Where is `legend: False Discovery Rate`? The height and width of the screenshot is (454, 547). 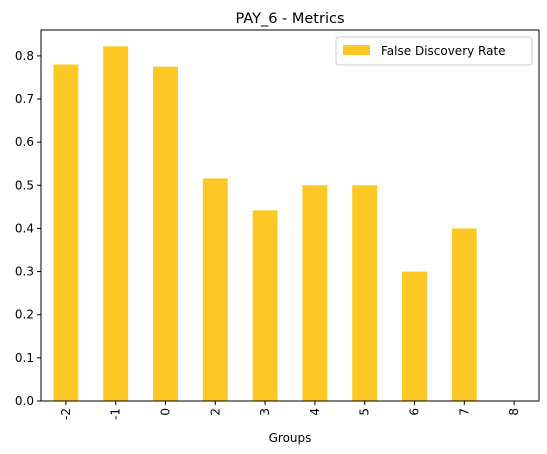
legend: False Discovery Rate is located at coordinates (434, 51).